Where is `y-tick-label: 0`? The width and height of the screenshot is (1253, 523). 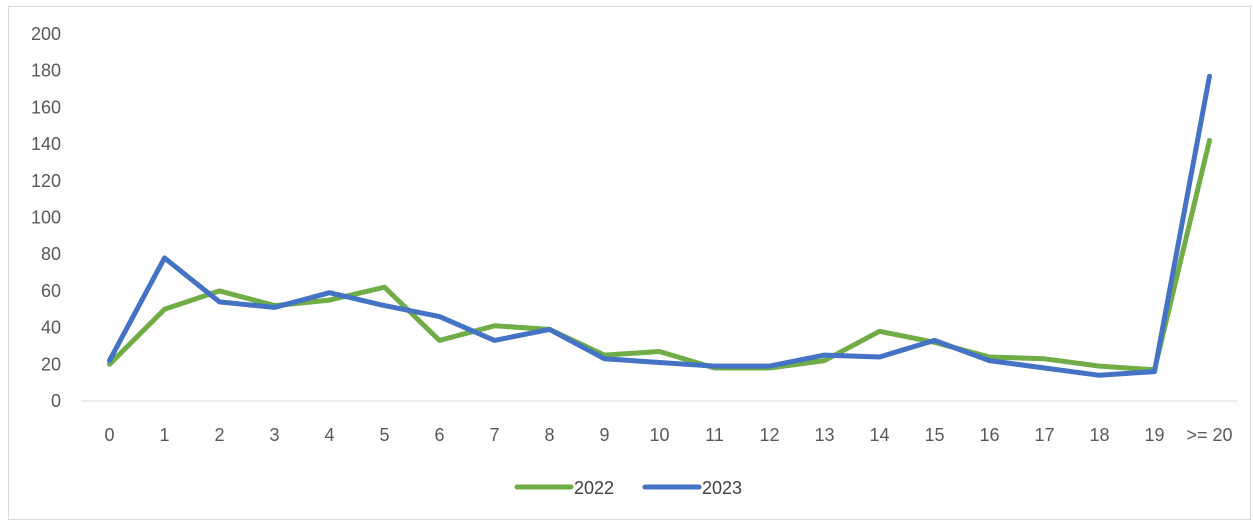 y-tick-label: 0 is located at coordinates (56, 401).